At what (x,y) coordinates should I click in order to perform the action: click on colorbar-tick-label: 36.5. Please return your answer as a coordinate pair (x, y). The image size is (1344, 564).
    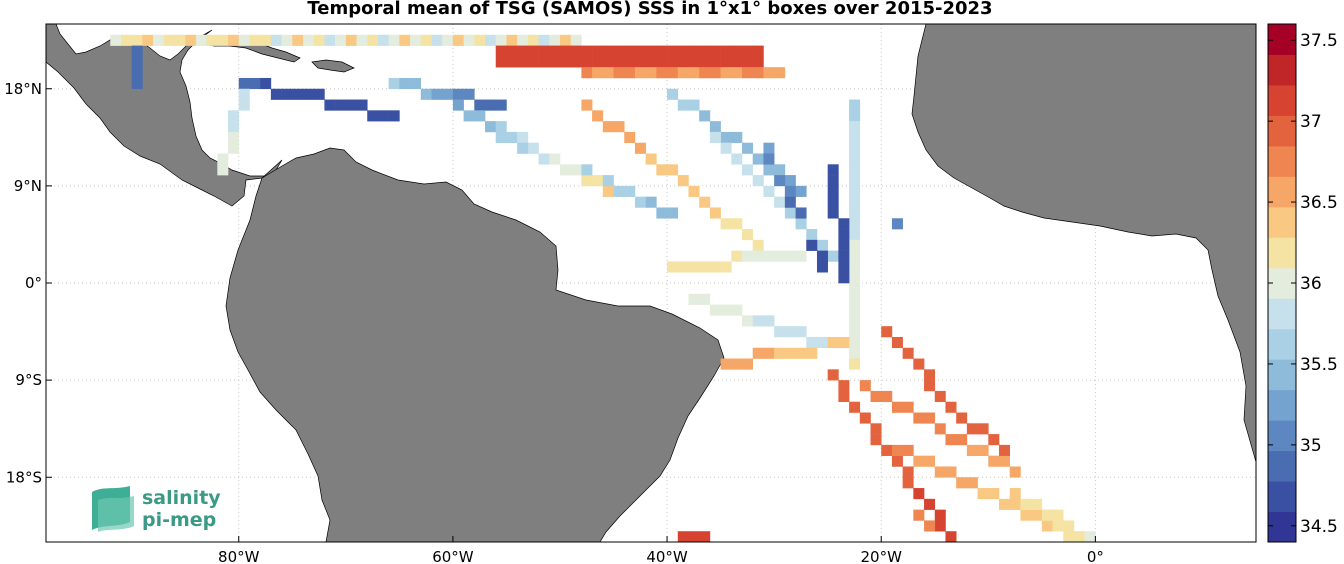
    Looking at the image, I should click on (1319, 203).